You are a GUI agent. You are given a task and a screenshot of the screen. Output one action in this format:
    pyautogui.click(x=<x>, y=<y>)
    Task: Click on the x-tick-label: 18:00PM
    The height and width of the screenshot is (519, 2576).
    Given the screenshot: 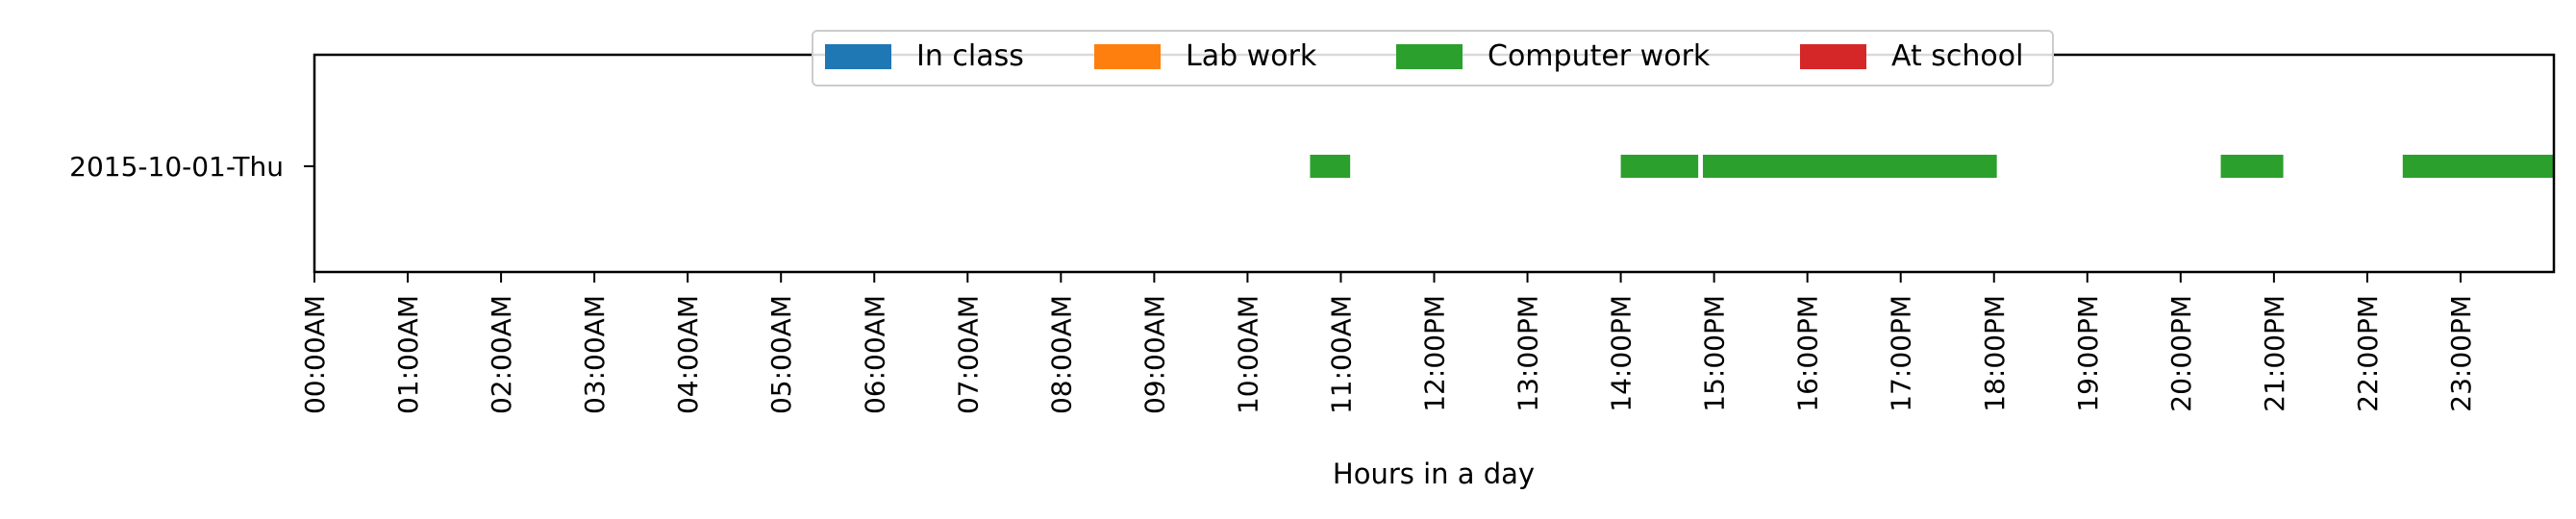 What is the action you would take?
    pyautogui.click(x=1995, y=353)
    